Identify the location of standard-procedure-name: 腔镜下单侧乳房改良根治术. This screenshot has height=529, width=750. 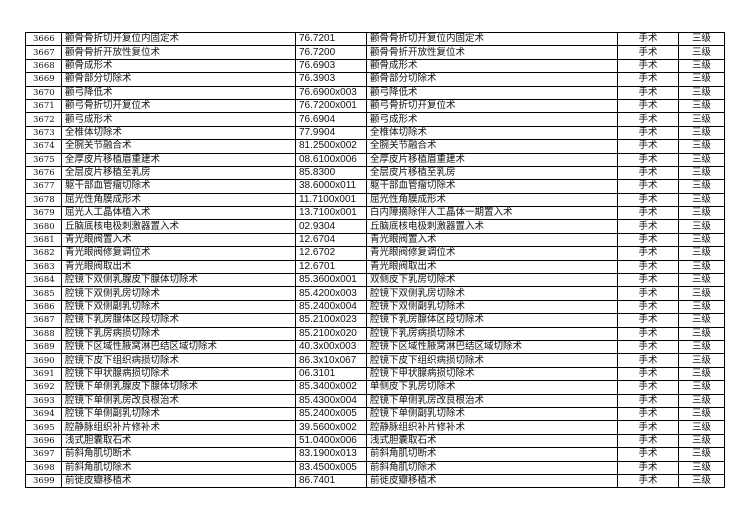
(492, 400).